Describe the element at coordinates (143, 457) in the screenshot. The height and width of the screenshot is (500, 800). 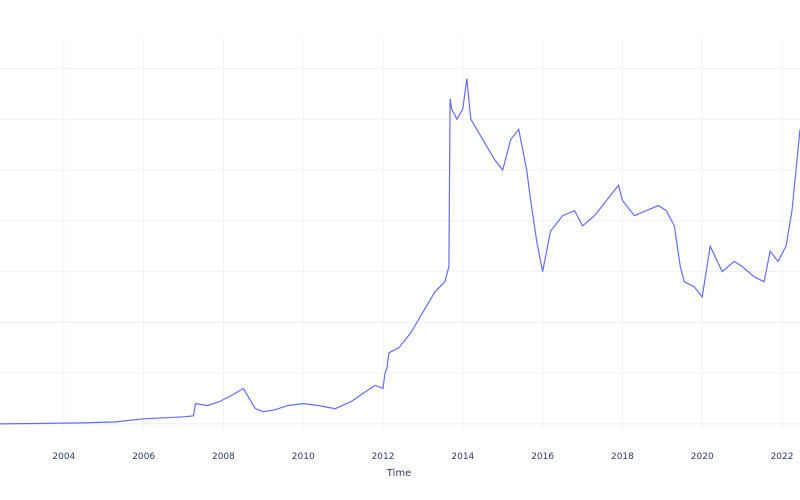
I see `x-tick-label: 2006` at that location.